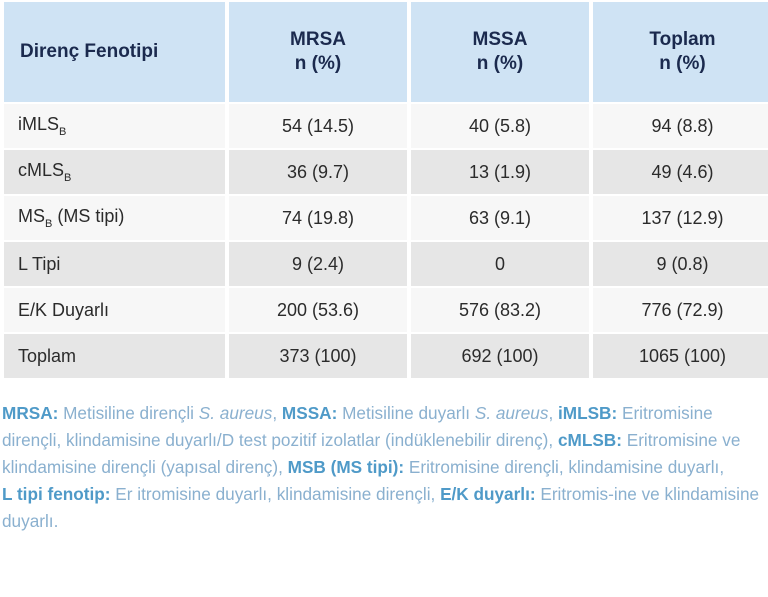 The height and width of the screenshot is (597, 768). I want to click on note-term-cmlsb: cMLSB:, so click(589, 440).